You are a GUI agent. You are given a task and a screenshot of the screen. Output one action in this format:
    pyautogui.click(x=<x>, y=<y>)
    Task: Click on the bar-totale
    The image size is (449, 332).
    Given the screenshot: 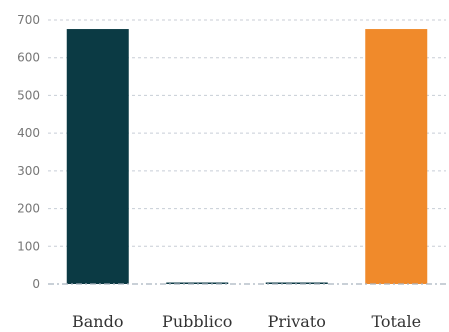 What is the action you would take?
    pyautogui.click(x=396, y=157)
    